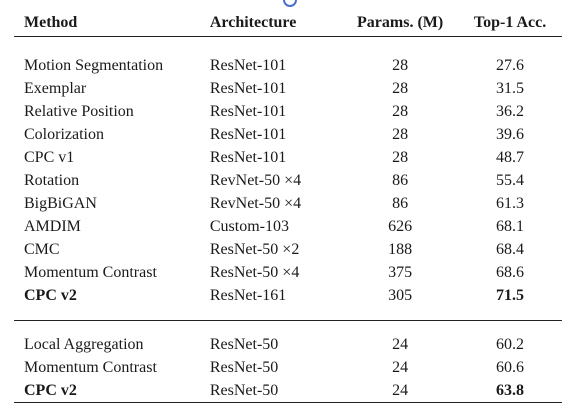 Image resolution: width=576 pixels, height=408 pixels. I want to click on table-row: Motion Segmentation ResNet-101 28 27.6, so click(288, 65).